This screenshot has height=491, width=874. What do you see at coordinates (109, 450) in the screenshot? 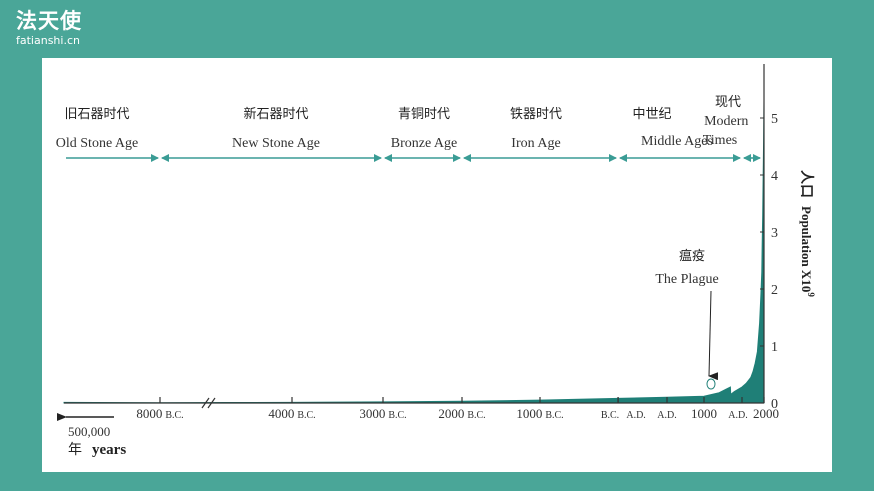
I see `x-axis-title-en: years` at bounding box center [109, 450].